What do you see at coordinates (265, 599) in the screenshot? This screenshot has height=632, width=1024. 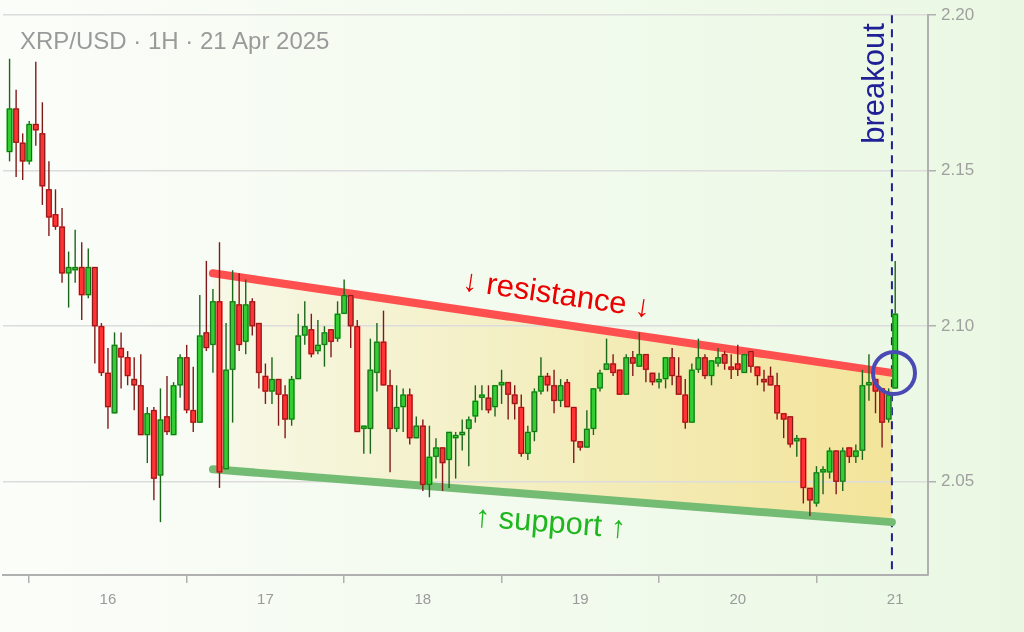 I see `x-tick-label: 17` at bounding box center [265, 599].